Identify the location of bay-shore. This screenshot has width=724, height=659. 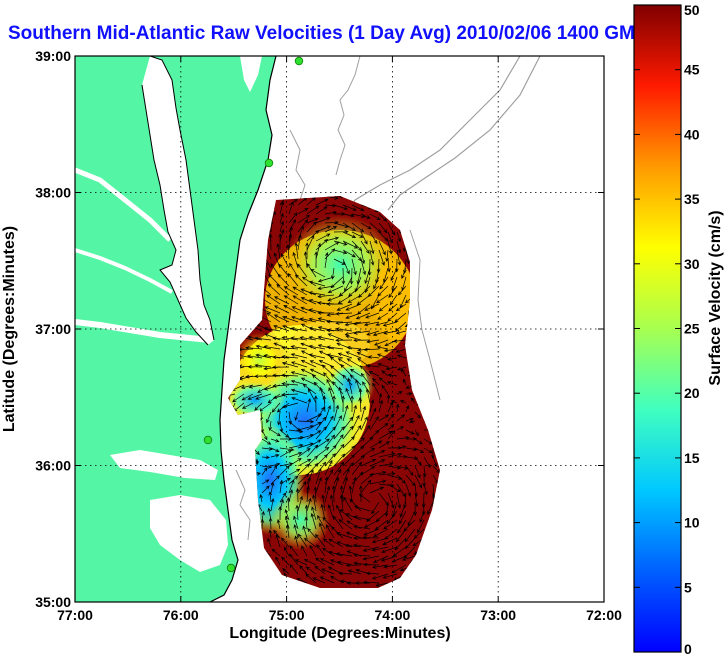
(182, 198).